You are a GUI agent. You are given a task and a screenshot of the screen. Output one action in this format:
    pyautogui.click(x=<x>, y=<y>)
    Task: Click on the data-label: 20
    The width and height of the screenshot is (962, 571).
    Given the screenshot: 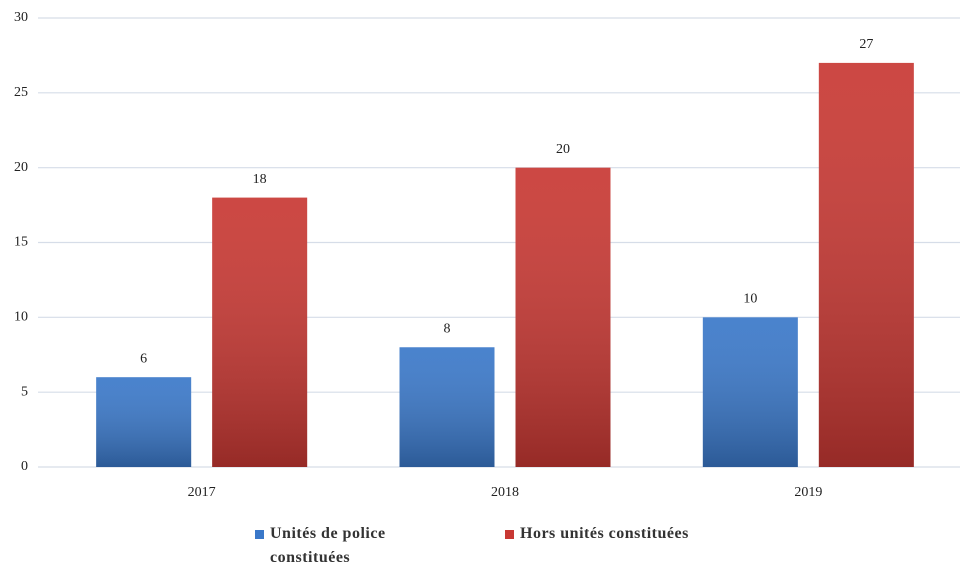 What is the action you would take?
    pyautogui.click(x=563, y=149)
    